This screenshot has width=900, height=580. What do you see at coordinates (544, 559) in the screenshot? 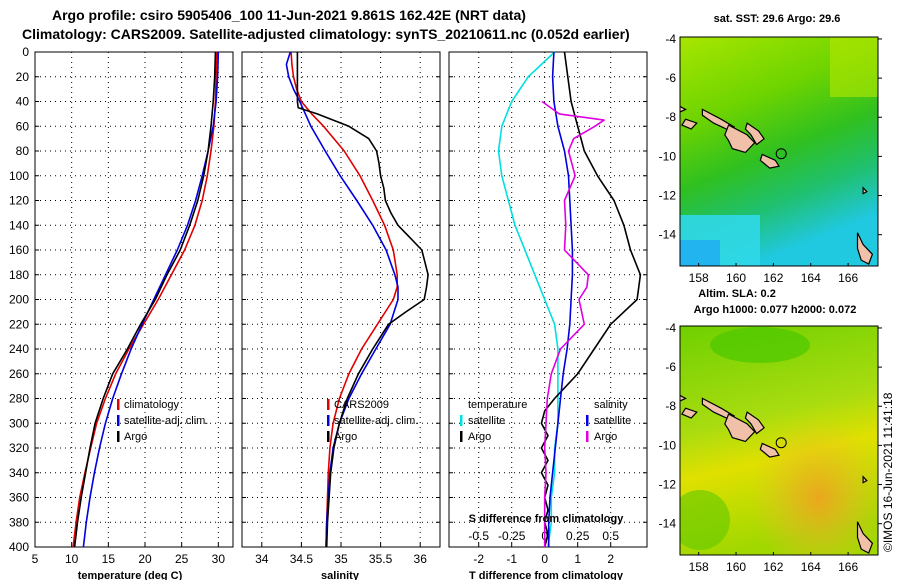
I see `x-tick-label: 0` at bounding box center [544, 559].